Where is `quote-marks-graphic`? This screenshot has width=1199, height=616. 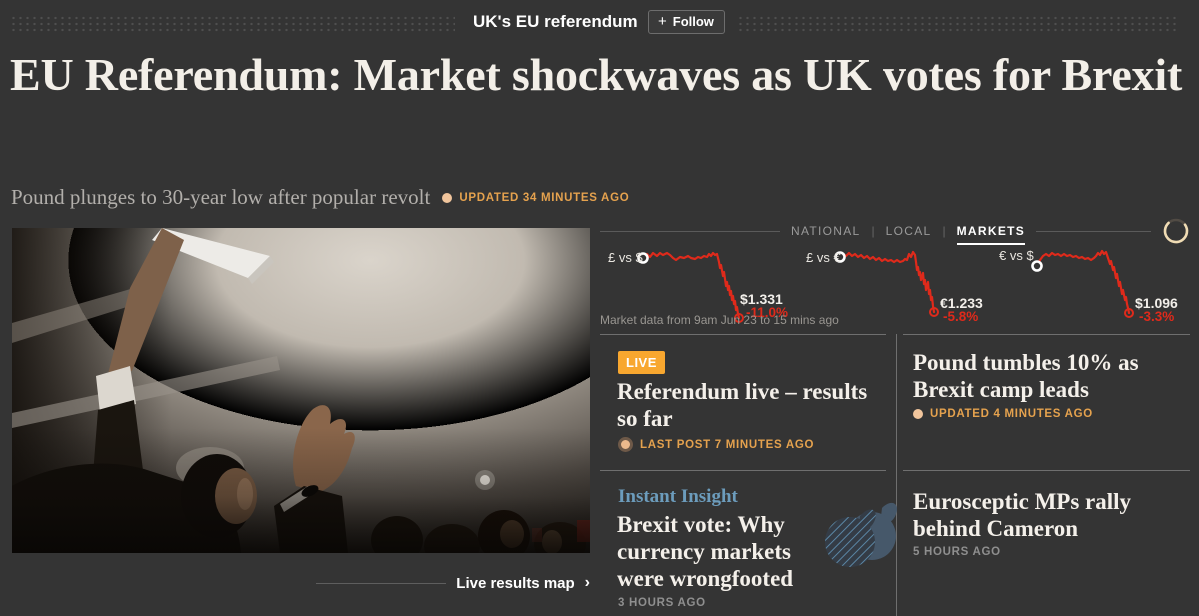
quote-marks-graphic is located at coordinates (861, 534).